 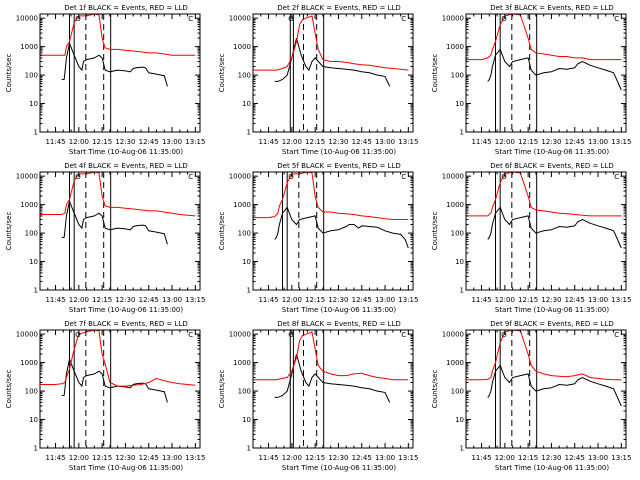 I want to click on chart-title: Det 4f BLACK = Events, RED = LLD, so click(x=125, y=166).